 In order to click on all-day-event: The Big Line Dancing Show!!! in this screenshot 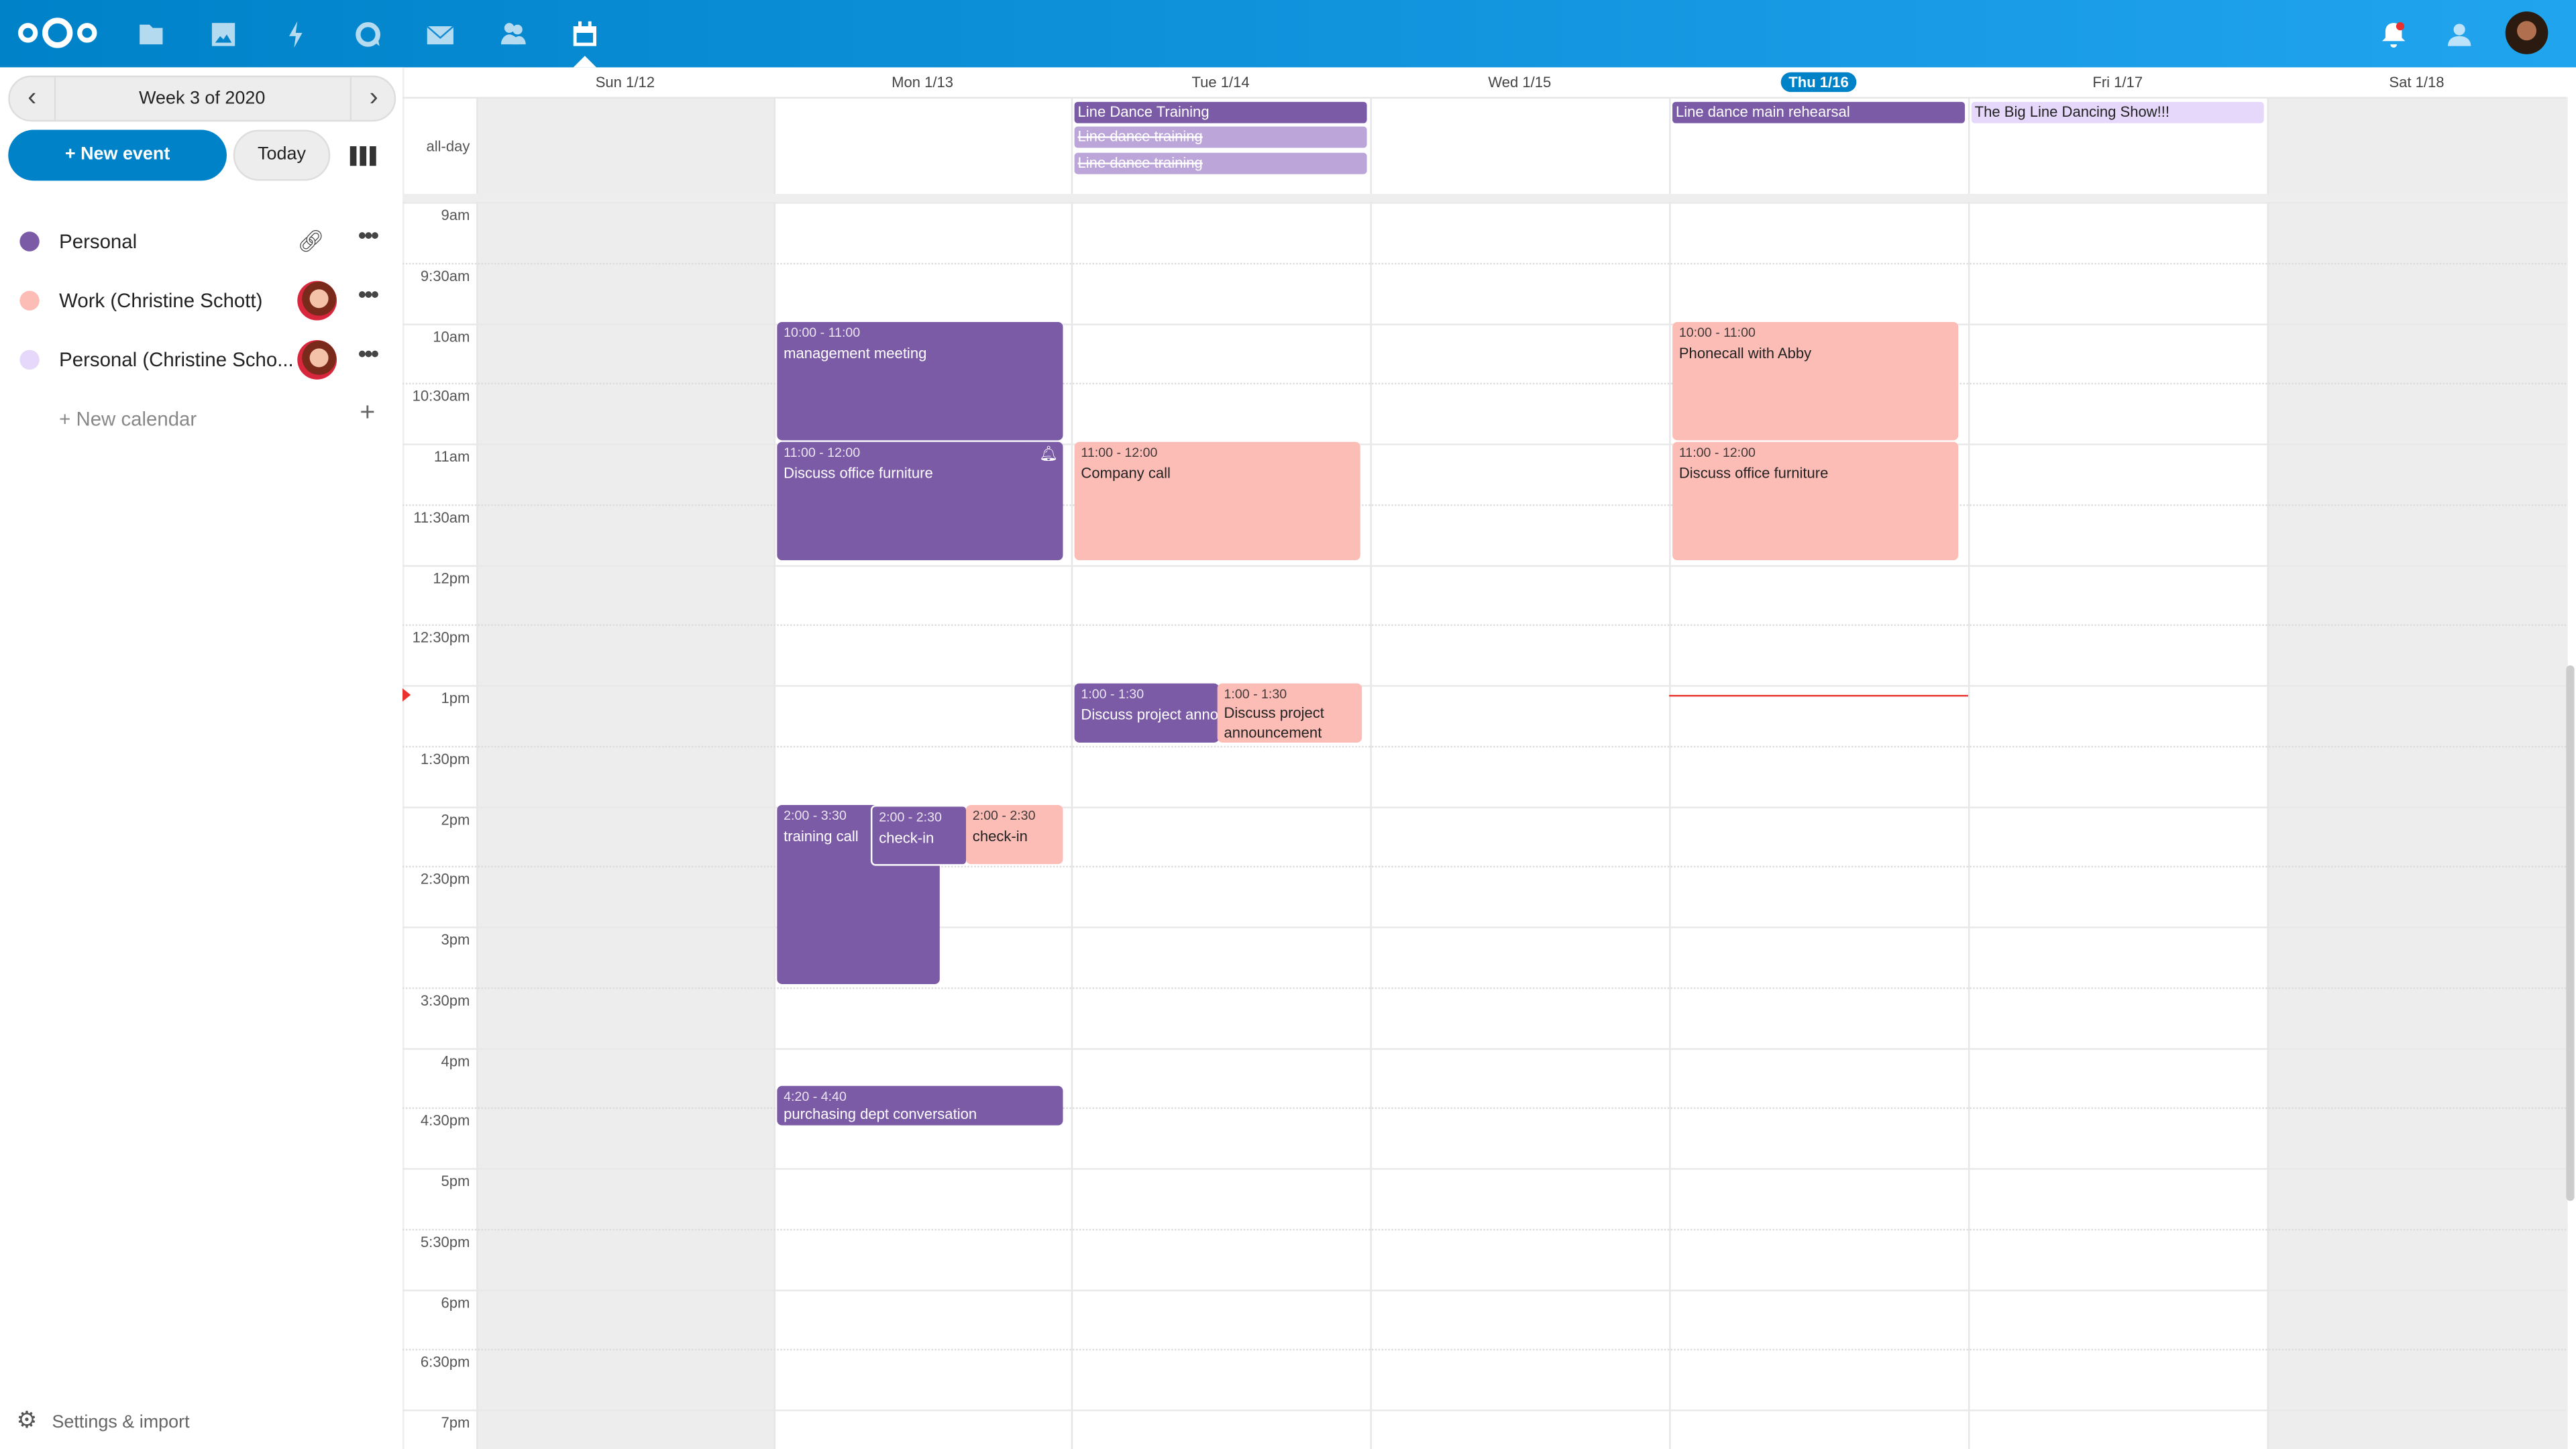, I will do `click(2117, 112)`.